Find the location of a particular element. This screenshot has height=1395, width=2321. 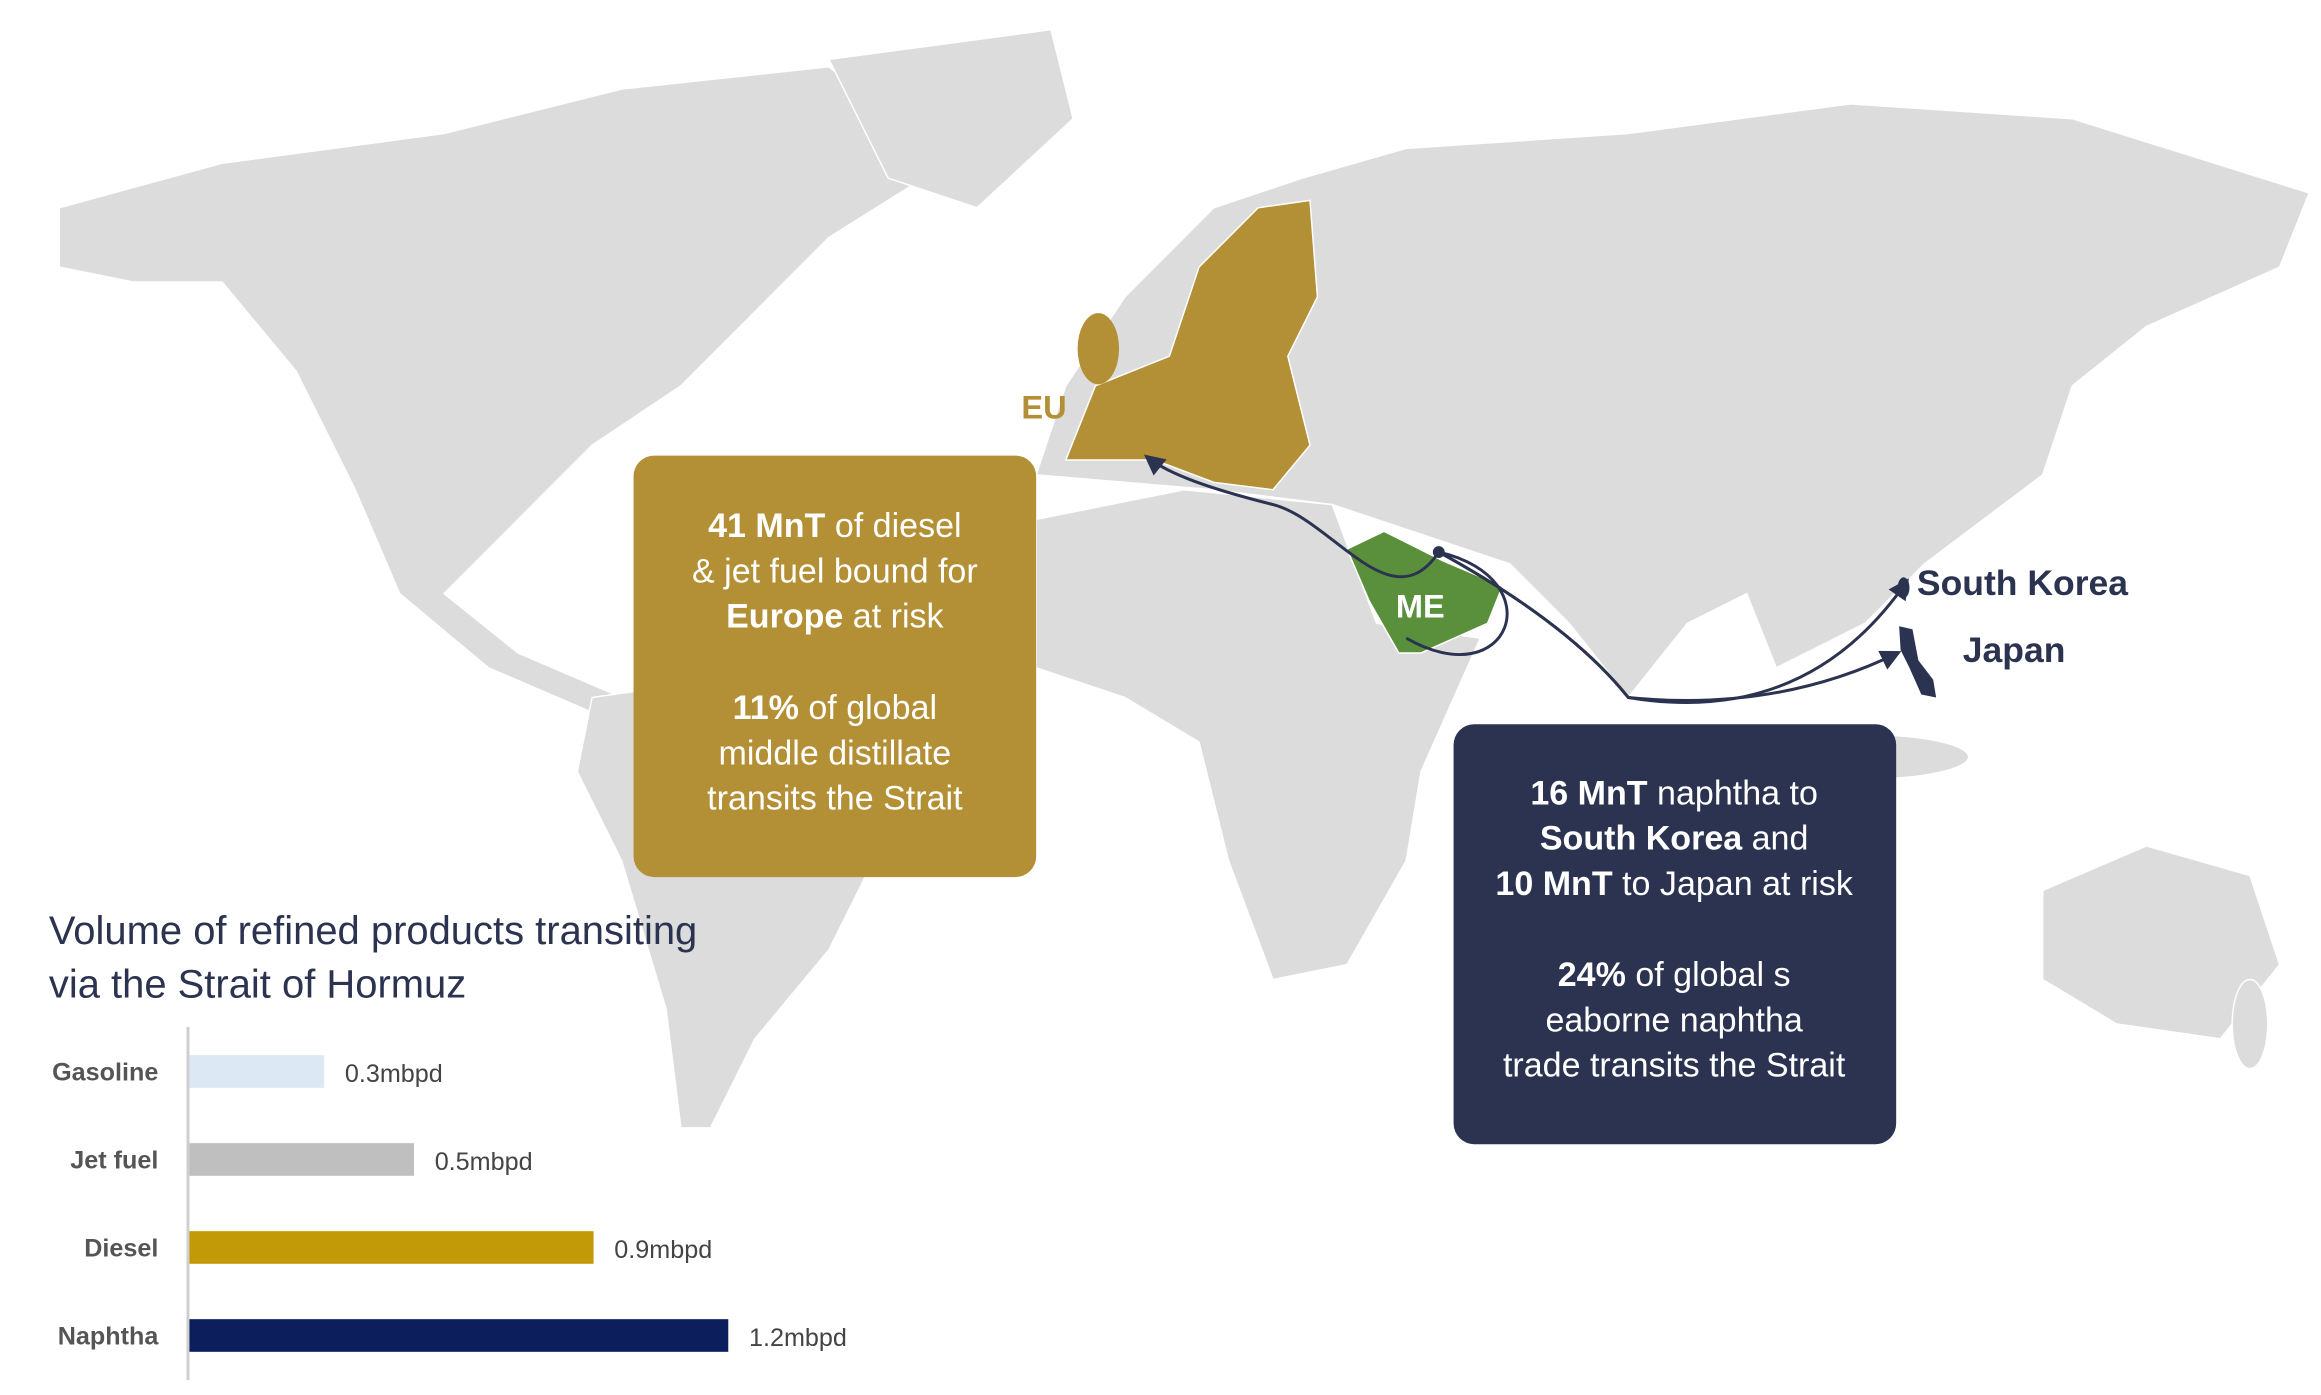

africa is located at coordinates (1258, 734).